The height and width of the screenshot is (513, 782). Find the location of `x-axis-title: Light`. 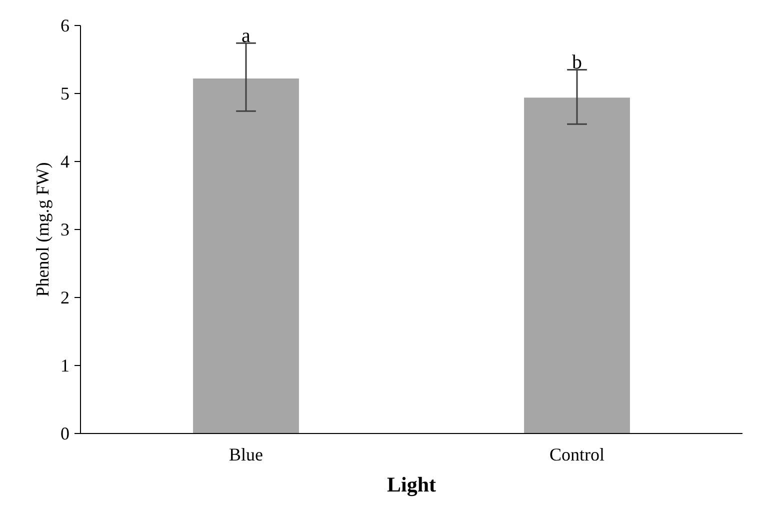

x-axis-title: Light is located at coordinates (411, 484).